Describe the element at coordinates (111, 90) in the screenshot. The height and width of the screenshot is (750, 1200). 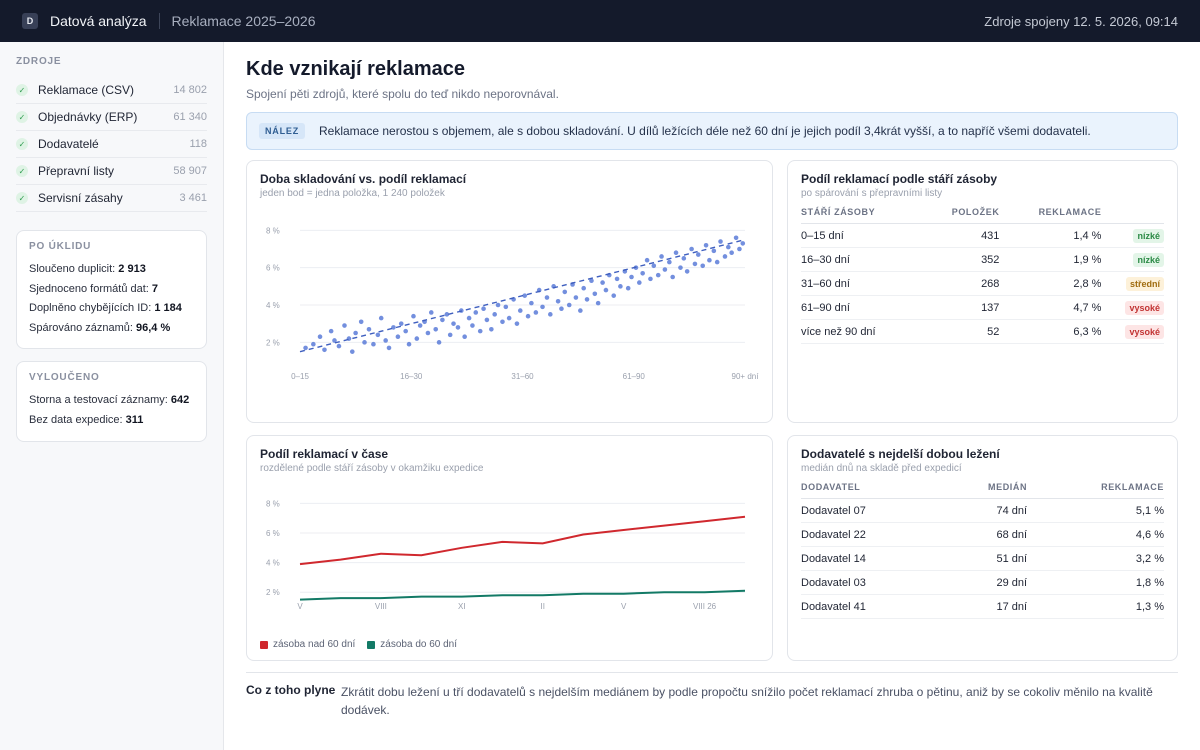
I see `source-item: ✓ Reklamace (CSV) 14 802` at that location.